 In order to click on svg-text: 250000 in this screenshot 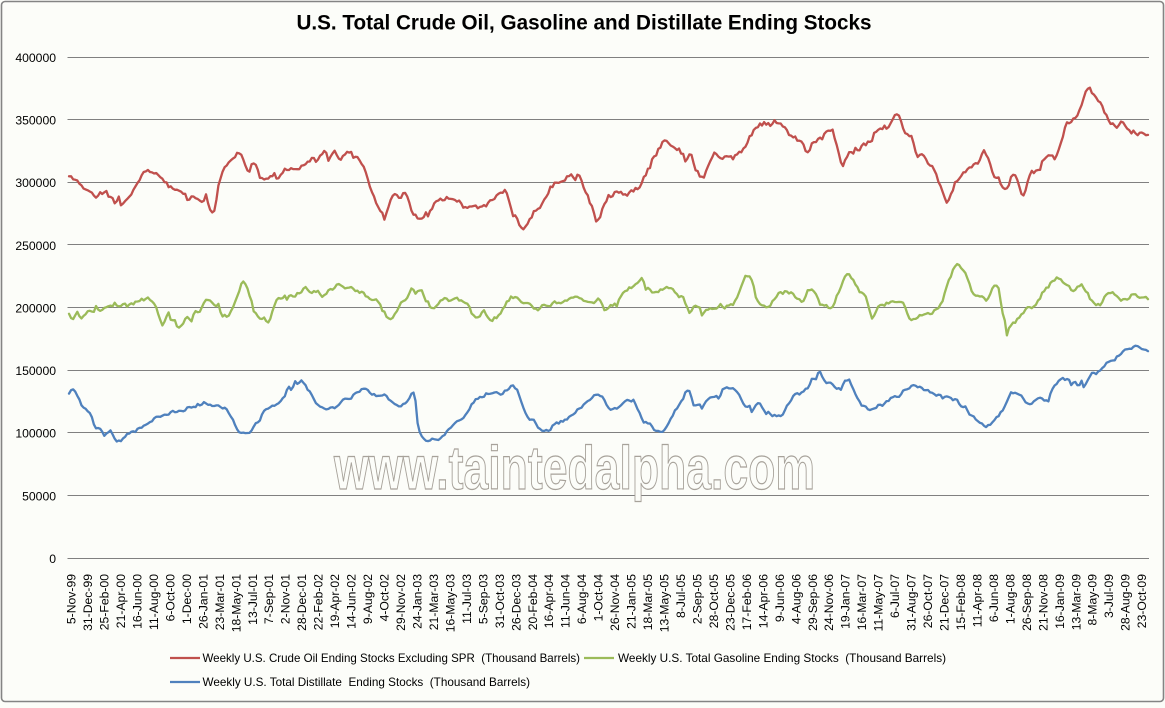, I will do `click(35, 246)`.